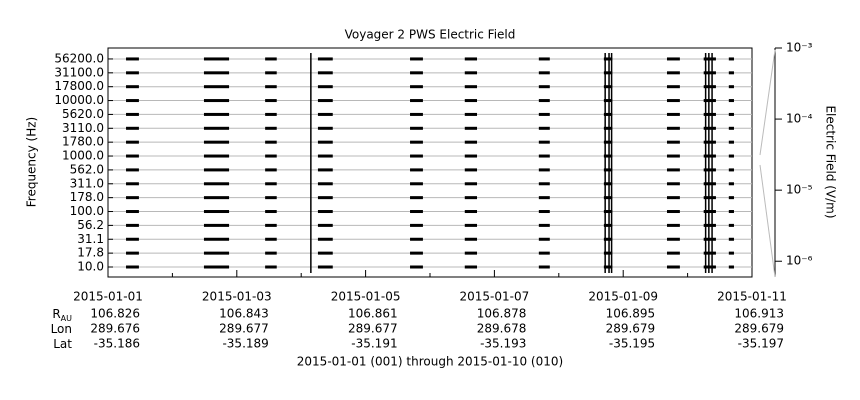 The width and height of the screenshot is (860, 400). What do you see at coordinates (115, 329) in the screenshot?
I see `ephemeris-value: 289.676` at bounding box center [115, 329].